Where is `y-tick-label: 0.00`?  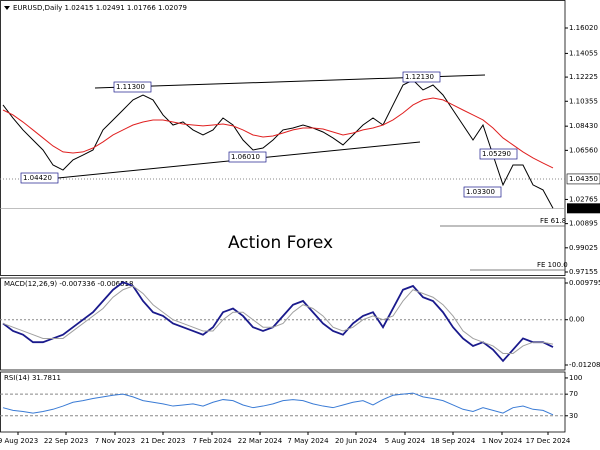 y-tick-label: 0.00 is located at coordinates (577, 320).